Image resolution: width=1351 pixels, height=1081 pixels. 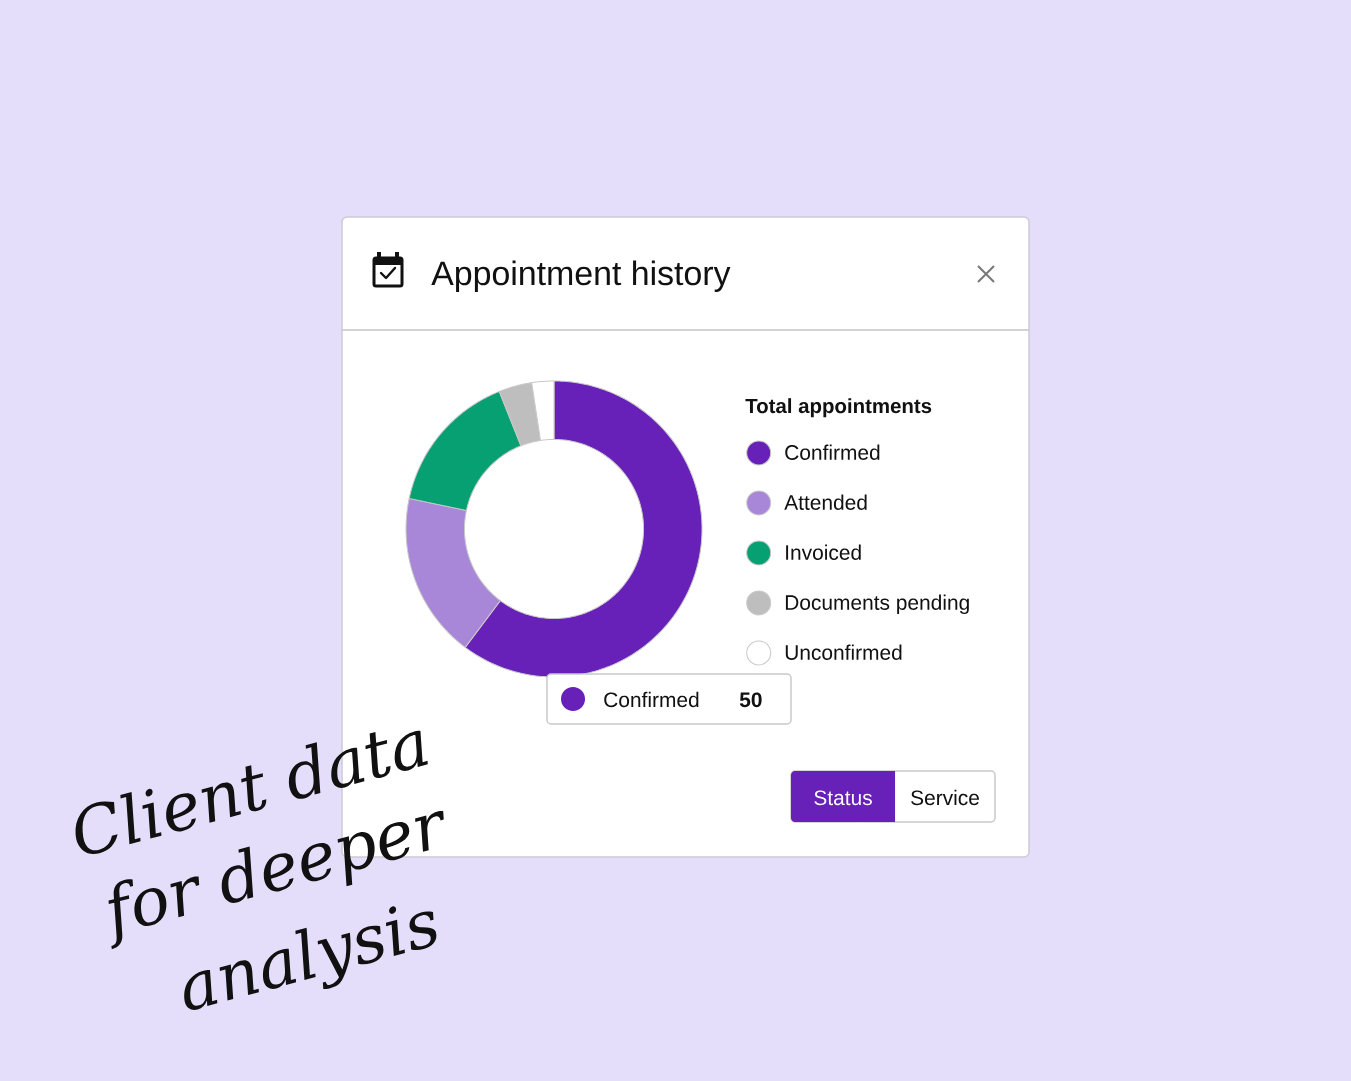 What do you see at coordinates (581, 276) in the screenshot?
I see `text: Appointment history` at bounding box center [581, 276].